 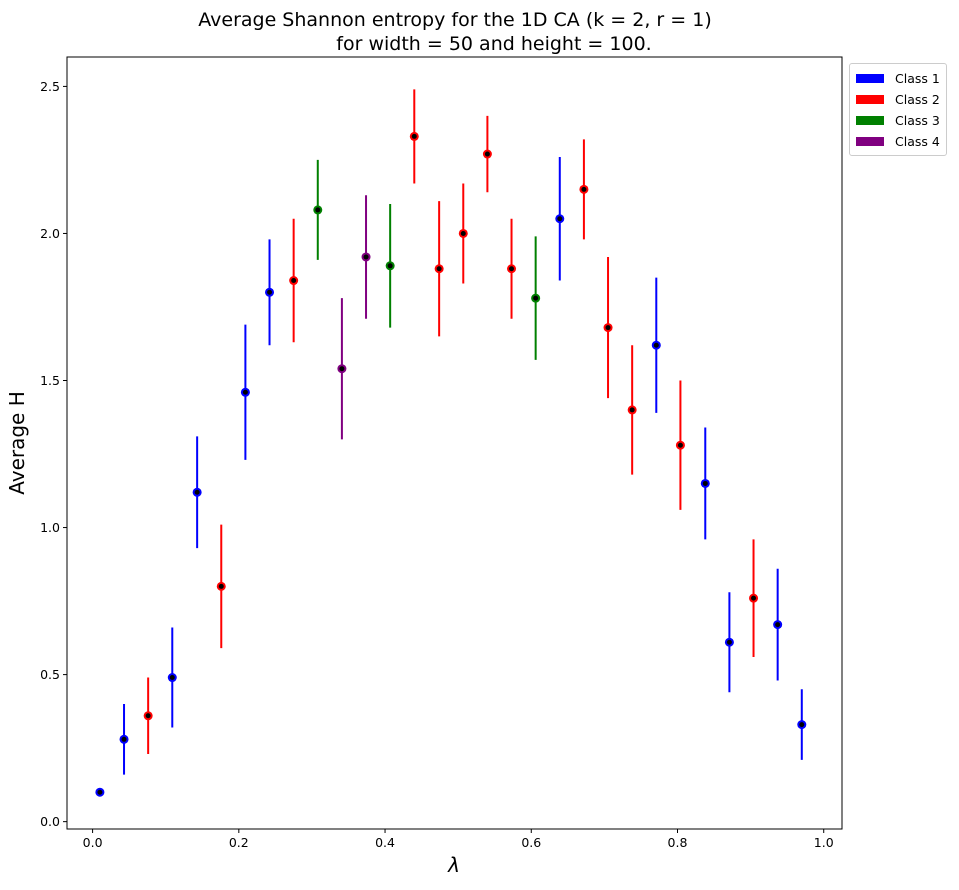 I want to click on y-tick-label: 1.5, so click(x=50, y=380).